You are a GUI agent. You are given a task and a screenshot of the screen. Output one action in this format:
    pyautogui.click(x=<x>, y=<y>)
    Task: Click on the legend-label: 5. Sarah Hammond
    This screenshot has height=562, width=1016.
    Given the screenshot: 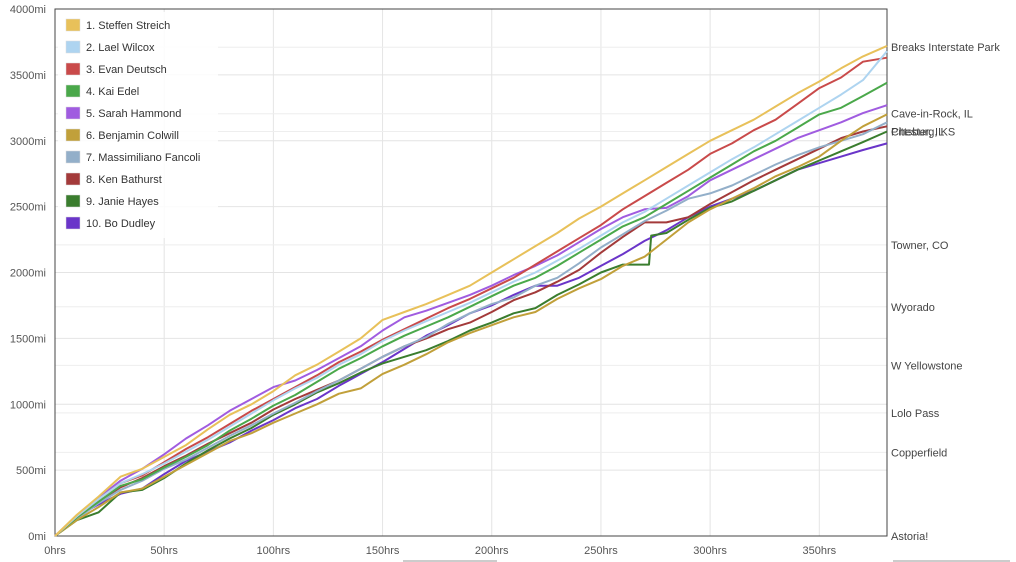 What is the action you would take?
    pyautogui.click(x=133, y=114)
    